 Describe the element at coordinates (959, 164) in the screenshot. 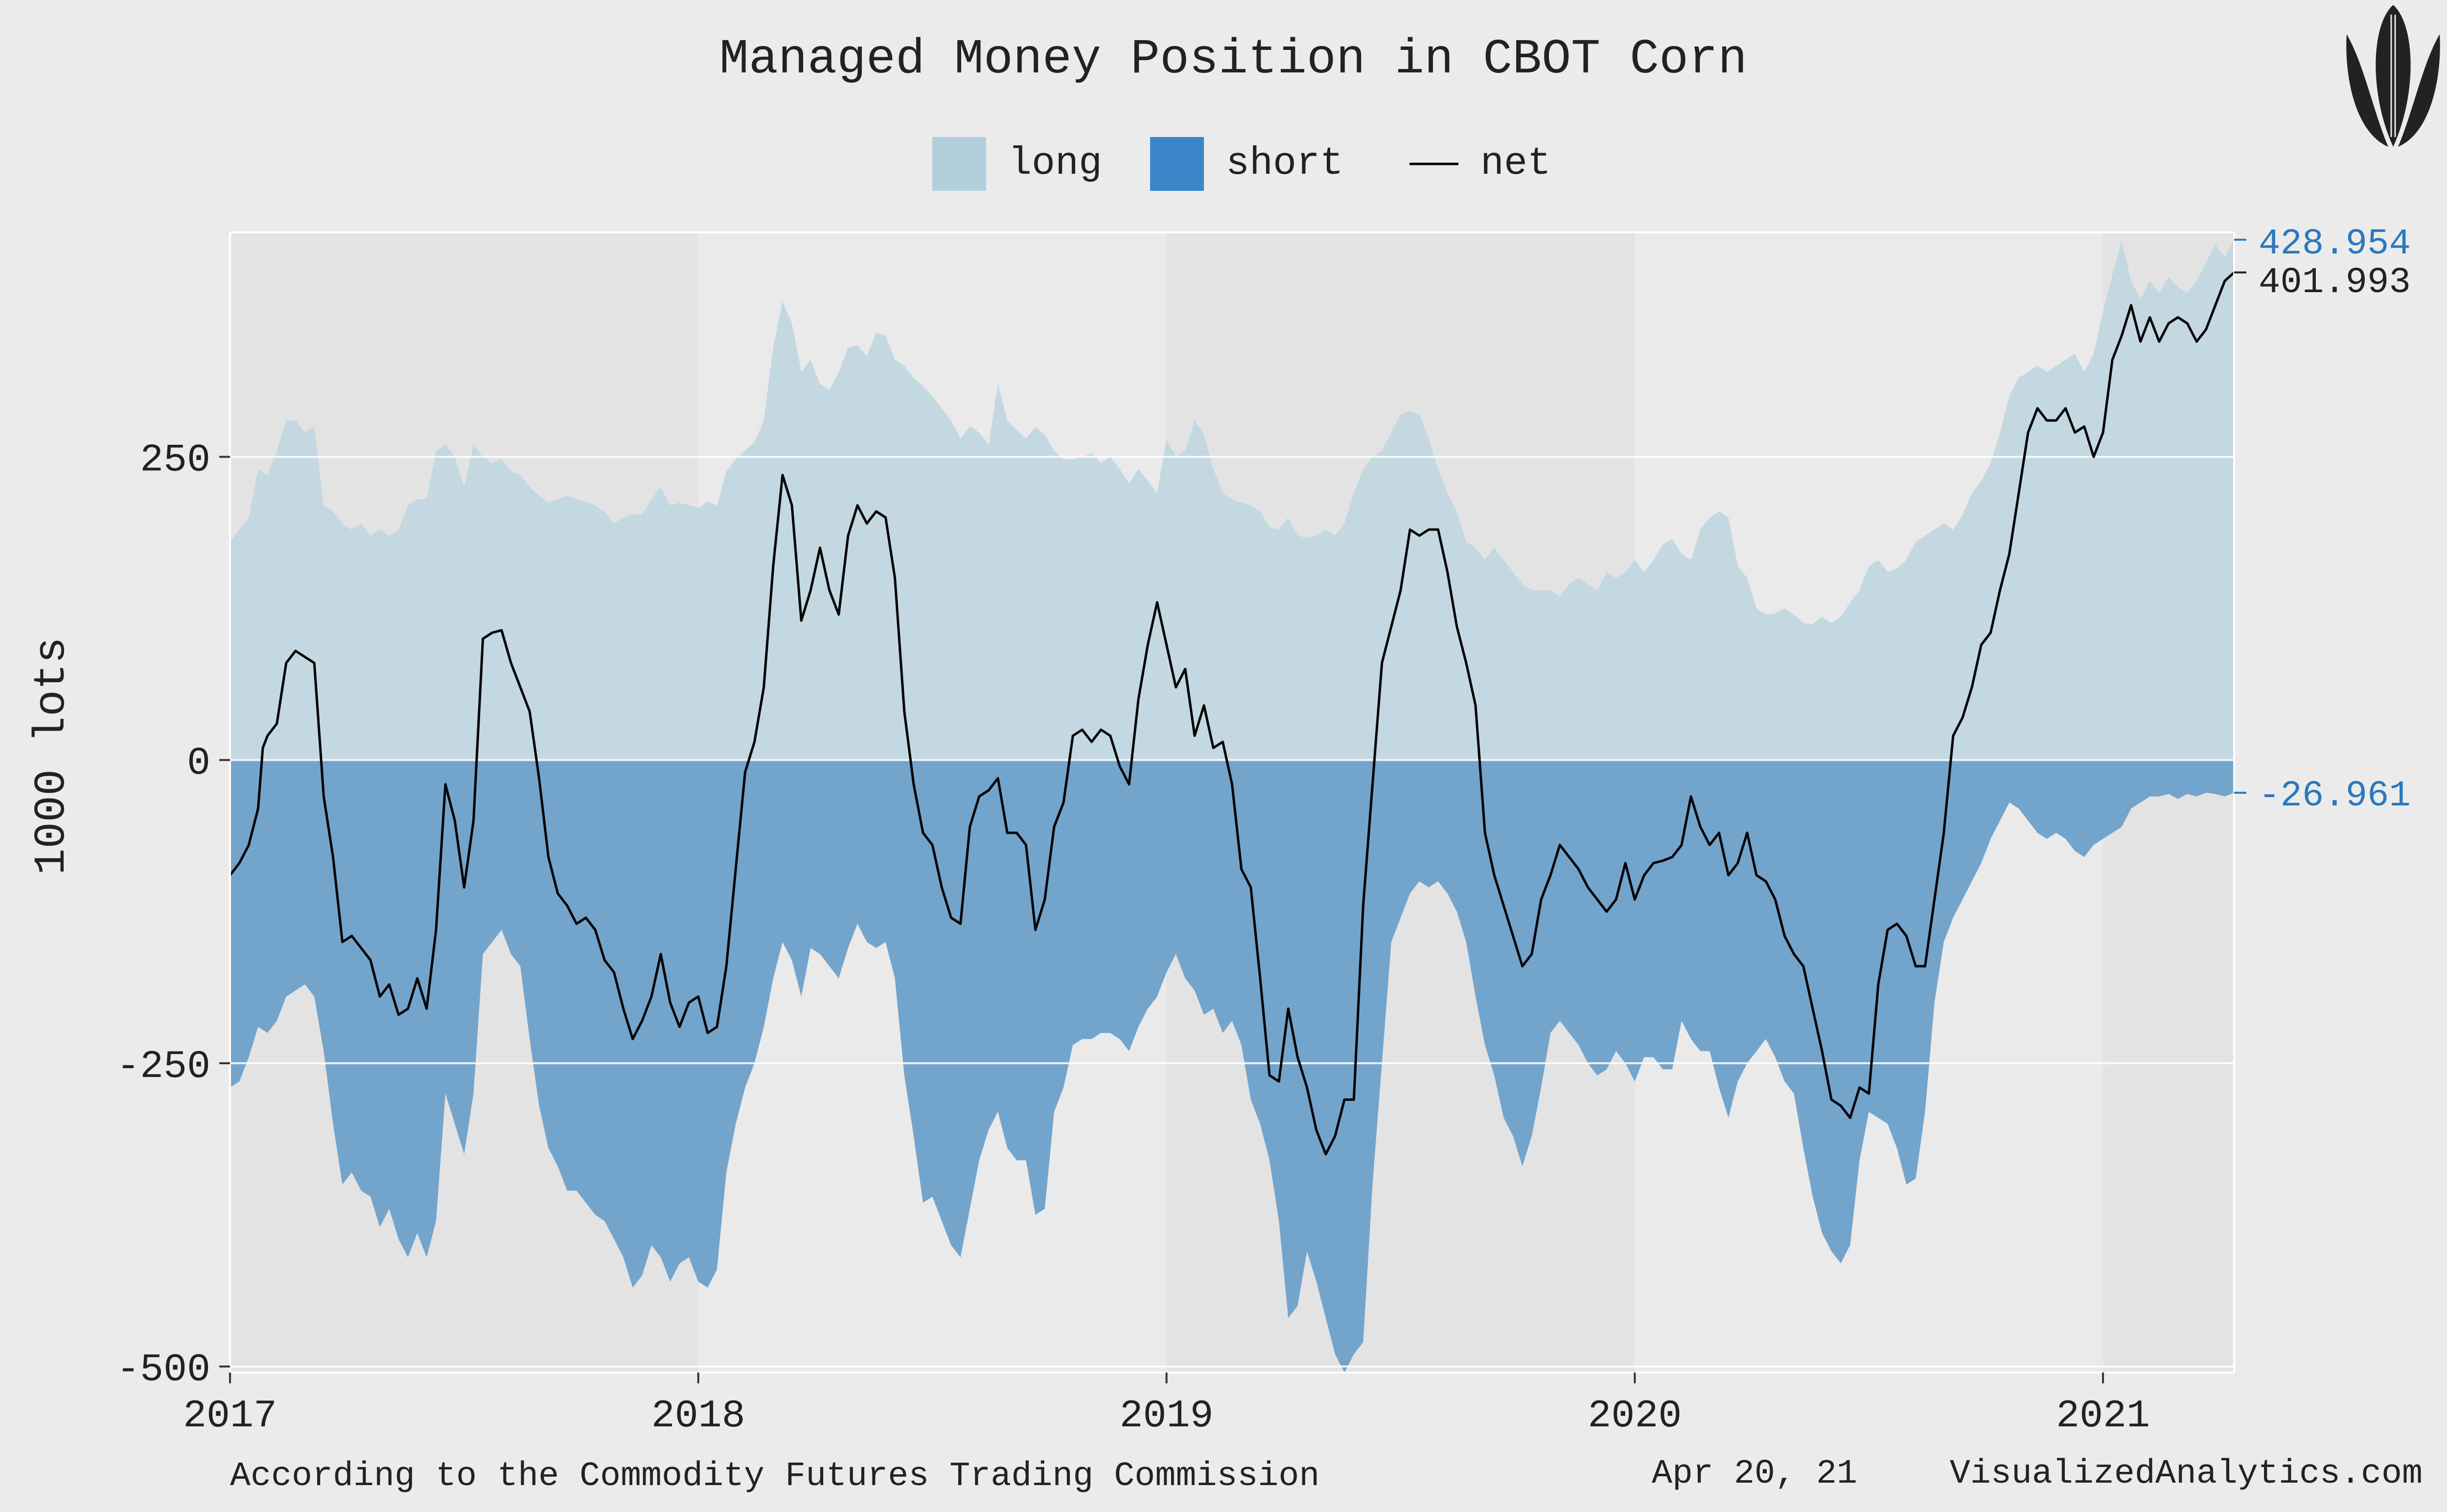

I see `legend-long-swatch` at that location.